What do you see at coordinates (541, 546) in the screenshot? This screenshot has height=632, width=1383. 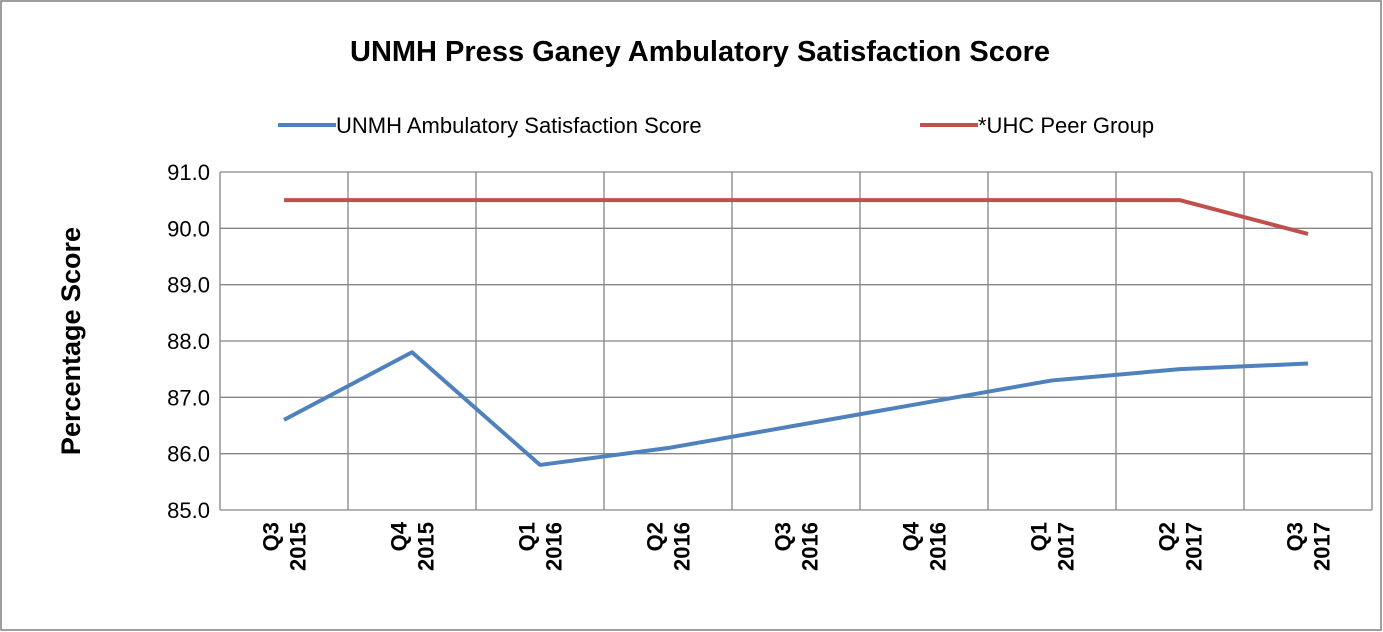 I see `x-tick-label: Q12016` at bounding box center [541, 546].